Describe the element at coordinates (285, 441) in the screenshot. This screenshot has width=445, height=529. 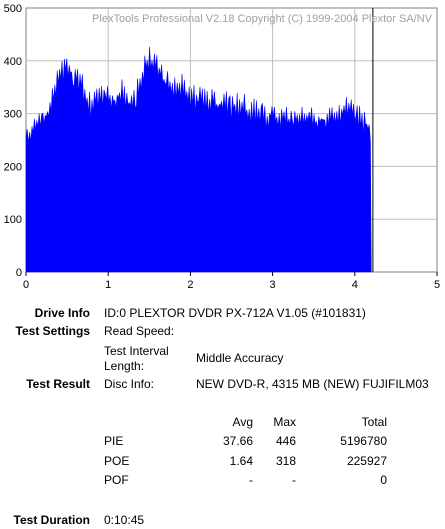
I see `row-max: 446` at that location.